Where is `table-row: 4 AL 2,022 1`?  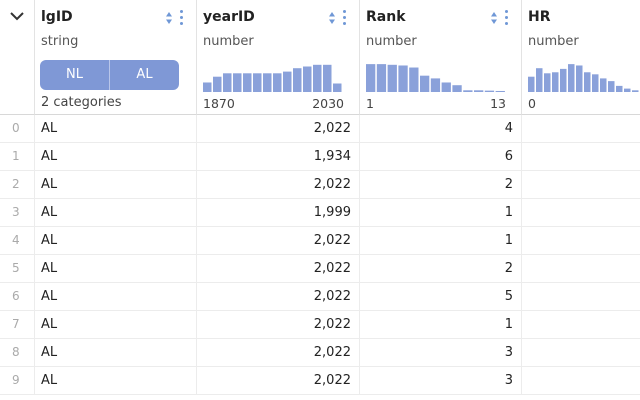
table-row: 4 AL 2,022 1 is located at coordinates (320, 241).